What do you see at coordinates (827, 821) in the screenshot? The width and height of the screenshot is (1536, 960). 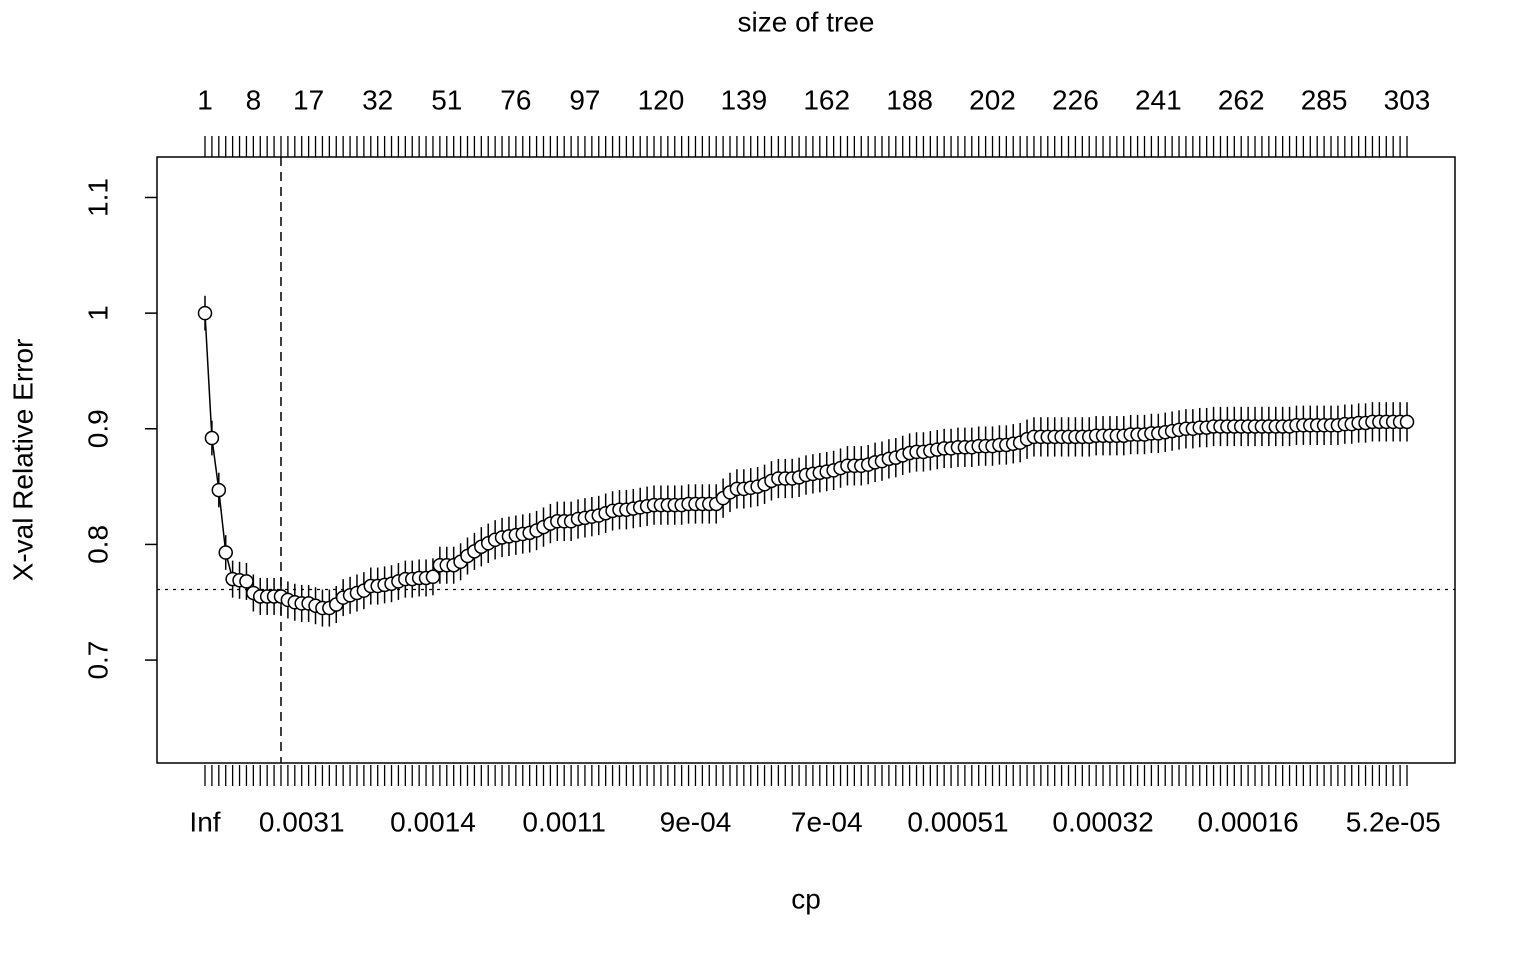 I see `x-tick-label: 7e-04` at bounding box center [827, 821].